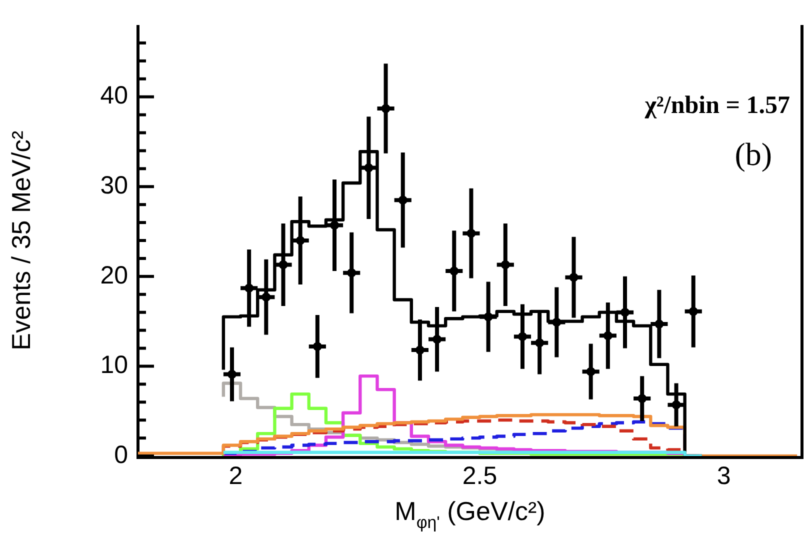 Image resolution: width=807 pixels, height=542 pixels. I want to click on y-tick-label: 30, so click(114, 186).